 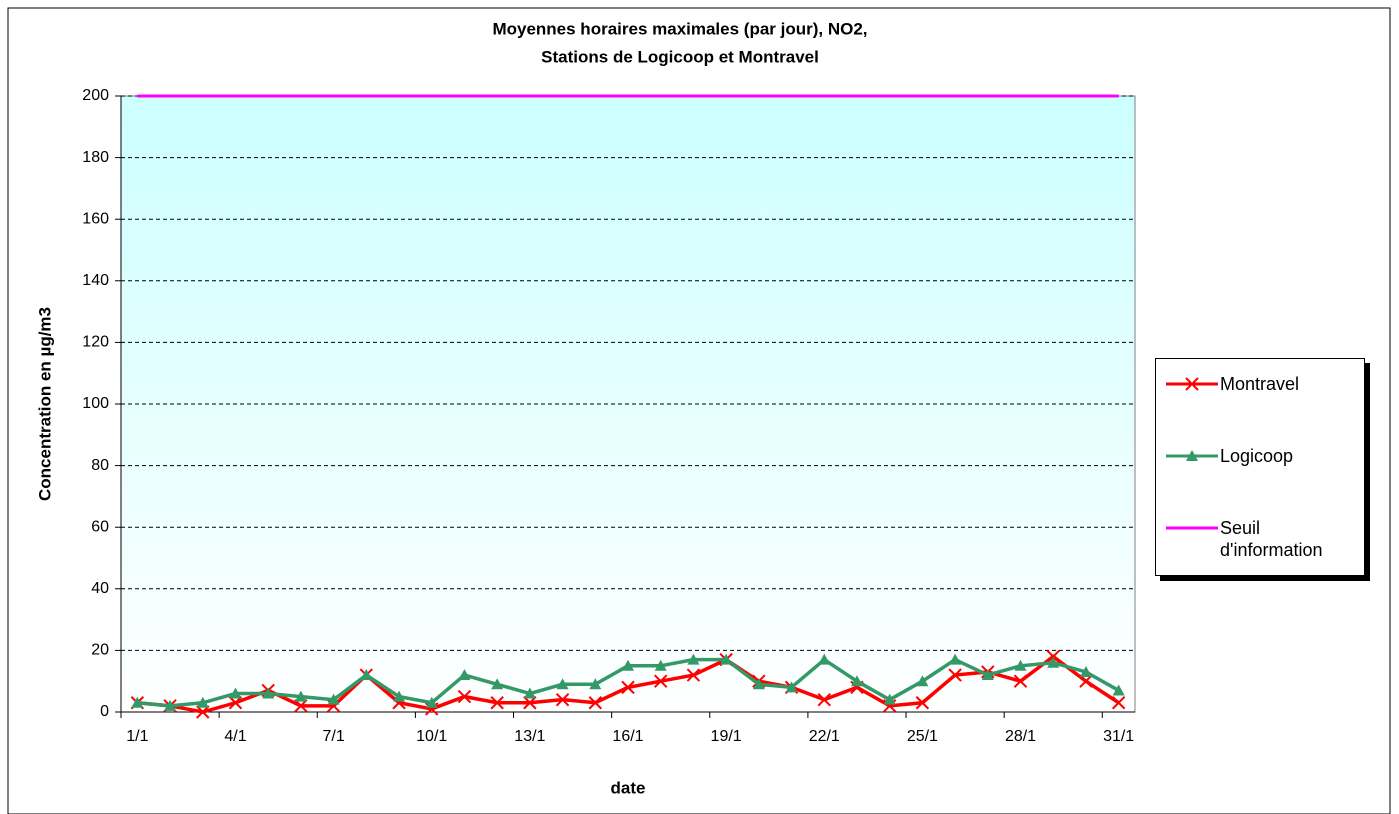 What do you see at coordinates (100, 588) in the screenshot?
I see `y-tick-label: 40` at bounding box center [100, 588].